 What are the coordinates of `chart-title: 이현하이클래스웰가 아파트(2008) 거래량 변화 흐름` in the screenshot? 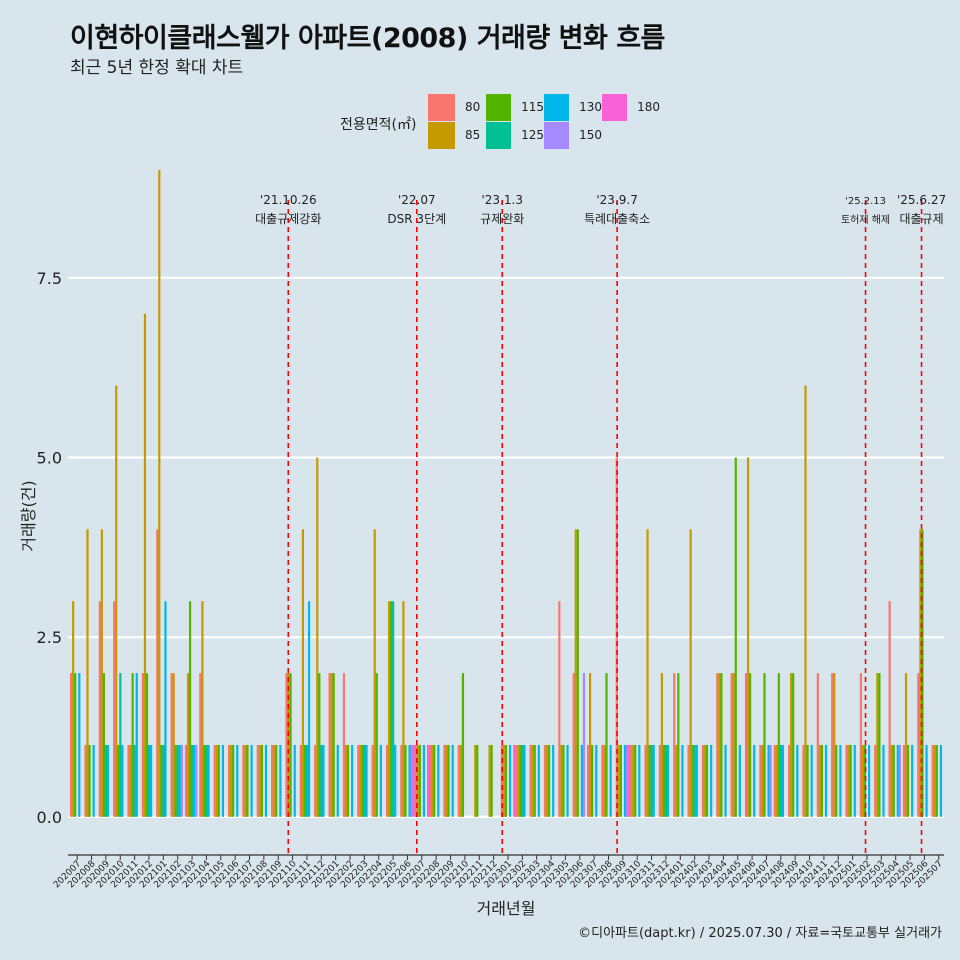 It's located at (367, 38).